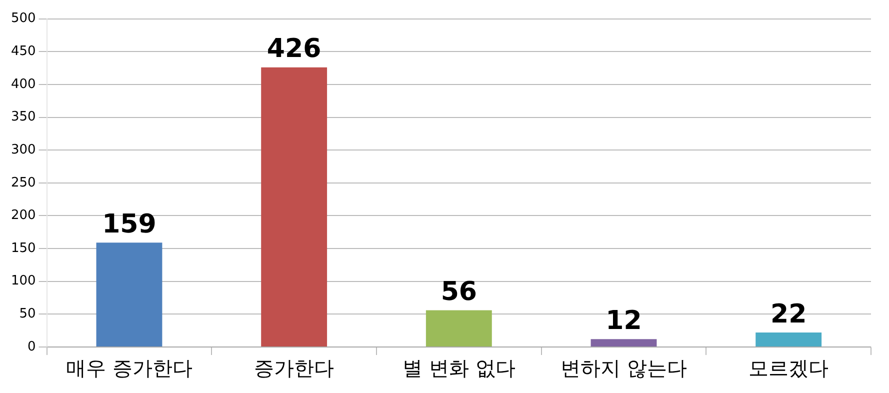  I want to click on data-label: 12, so click(624, 321).